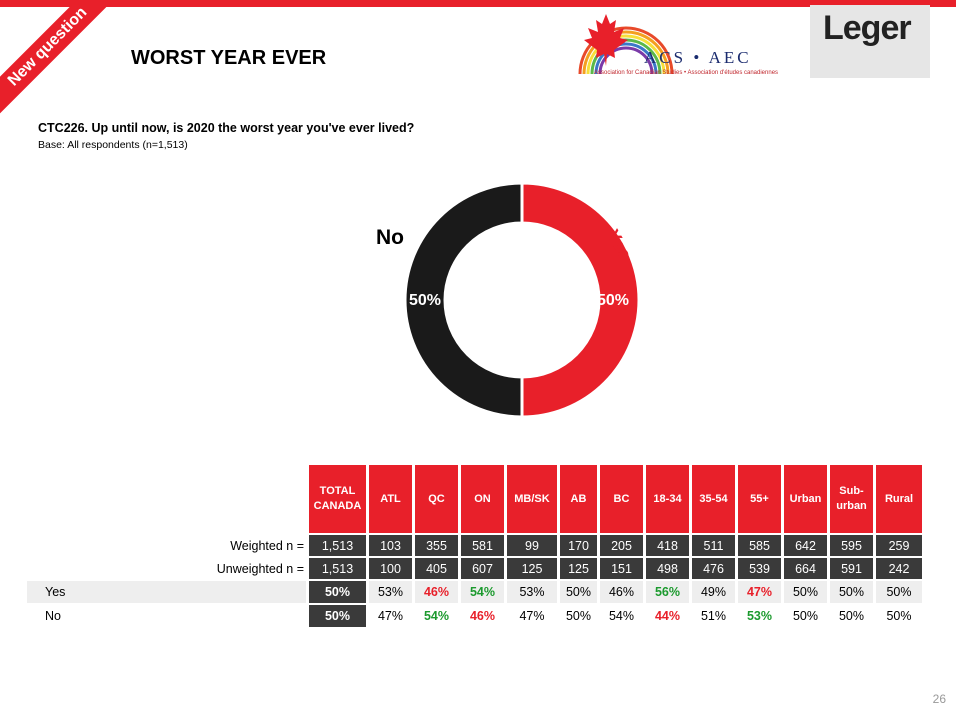 Image resolution: width=956 pixels, height=718 pixels. What do you see at coordinates (463, 300) in the screenshot?
I see `donut-slice-no` at bounding box center [463, 300].